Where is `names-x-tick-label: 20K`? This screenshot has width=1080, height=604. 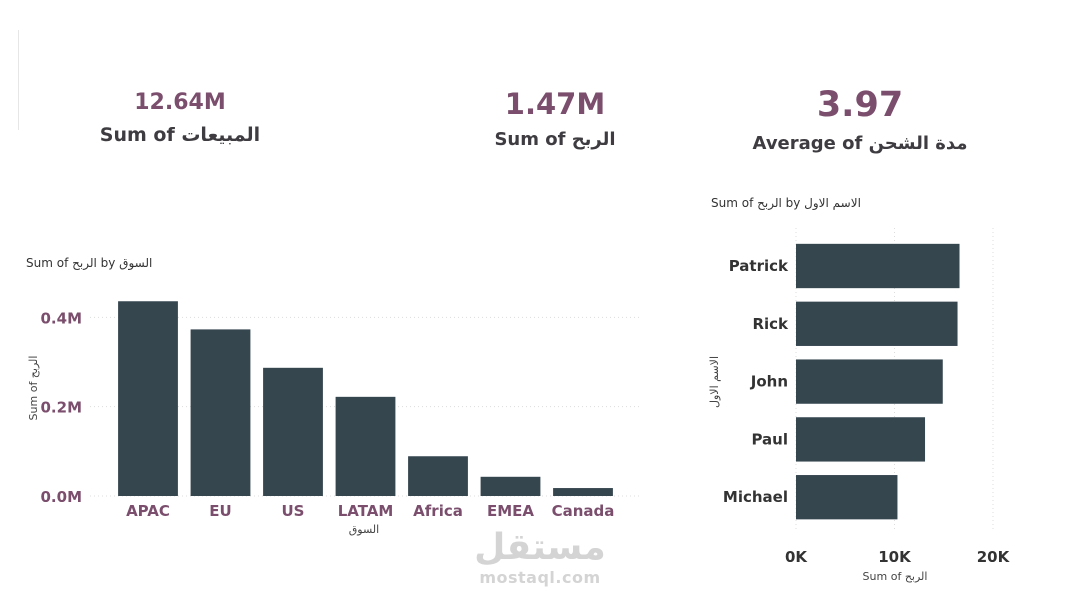 names-x-tick-label: 20K is located at coordinates (994, 557).